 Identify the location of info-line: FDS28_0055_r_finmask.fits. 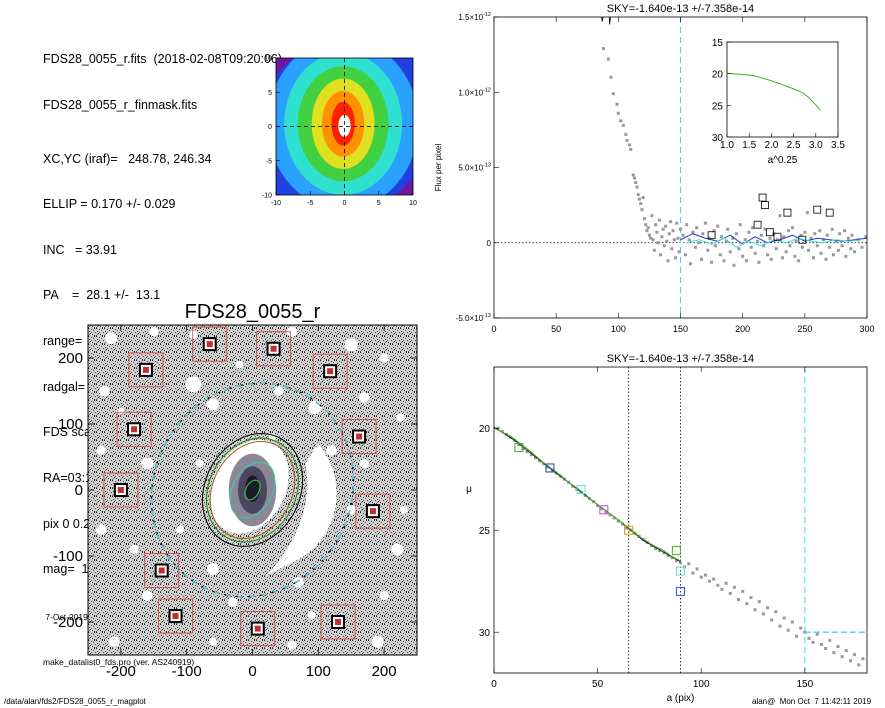
(120, 105).